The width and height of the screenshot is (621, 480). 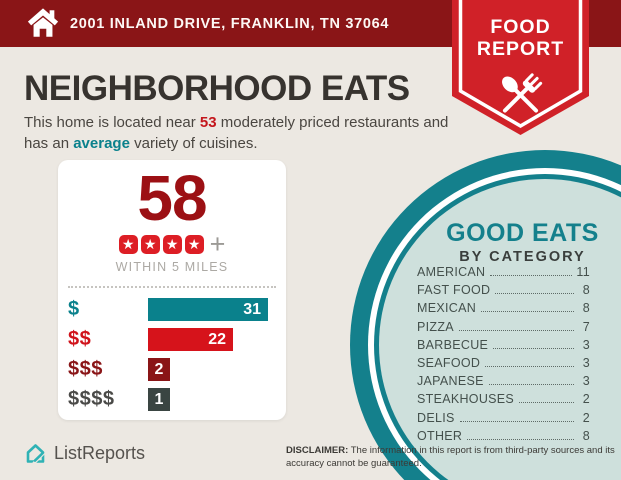 What do you see at coordinates (503, 310) in the screenshot?
I see `category-row: MEXICAN 8` at bounding box center [503, 310].